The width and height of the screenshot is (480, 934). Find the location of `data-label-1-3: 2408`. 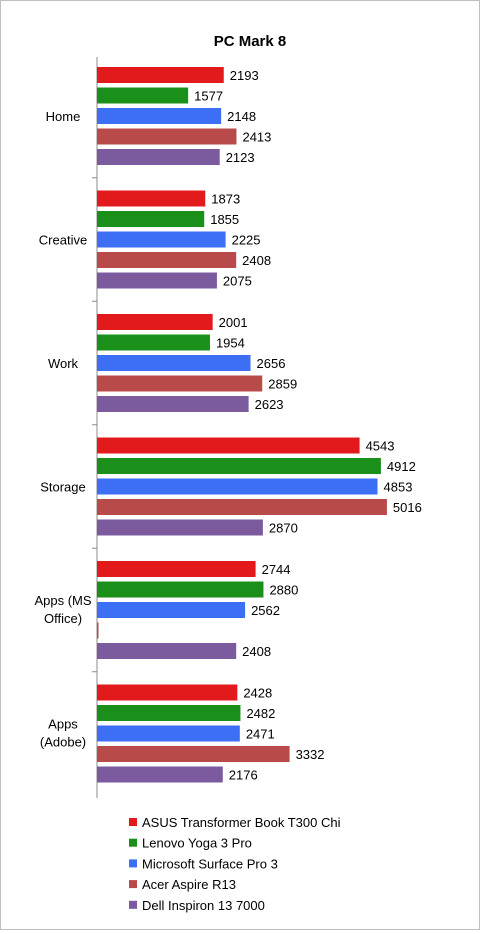

data-label-1-3: 2408 is located at coordinates (256, 260).